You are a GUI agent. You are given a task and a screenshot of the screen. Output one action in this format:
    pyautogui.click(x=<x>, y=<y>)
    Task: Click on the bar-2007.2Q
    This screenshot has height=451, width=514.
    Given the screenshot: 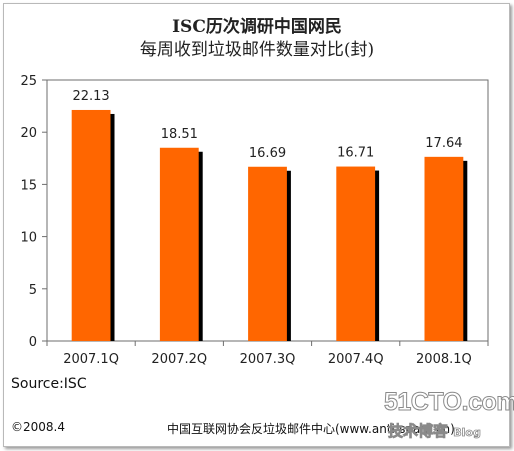 What is the action you would take?
    pyautogui.click(x=179, y=244)
    